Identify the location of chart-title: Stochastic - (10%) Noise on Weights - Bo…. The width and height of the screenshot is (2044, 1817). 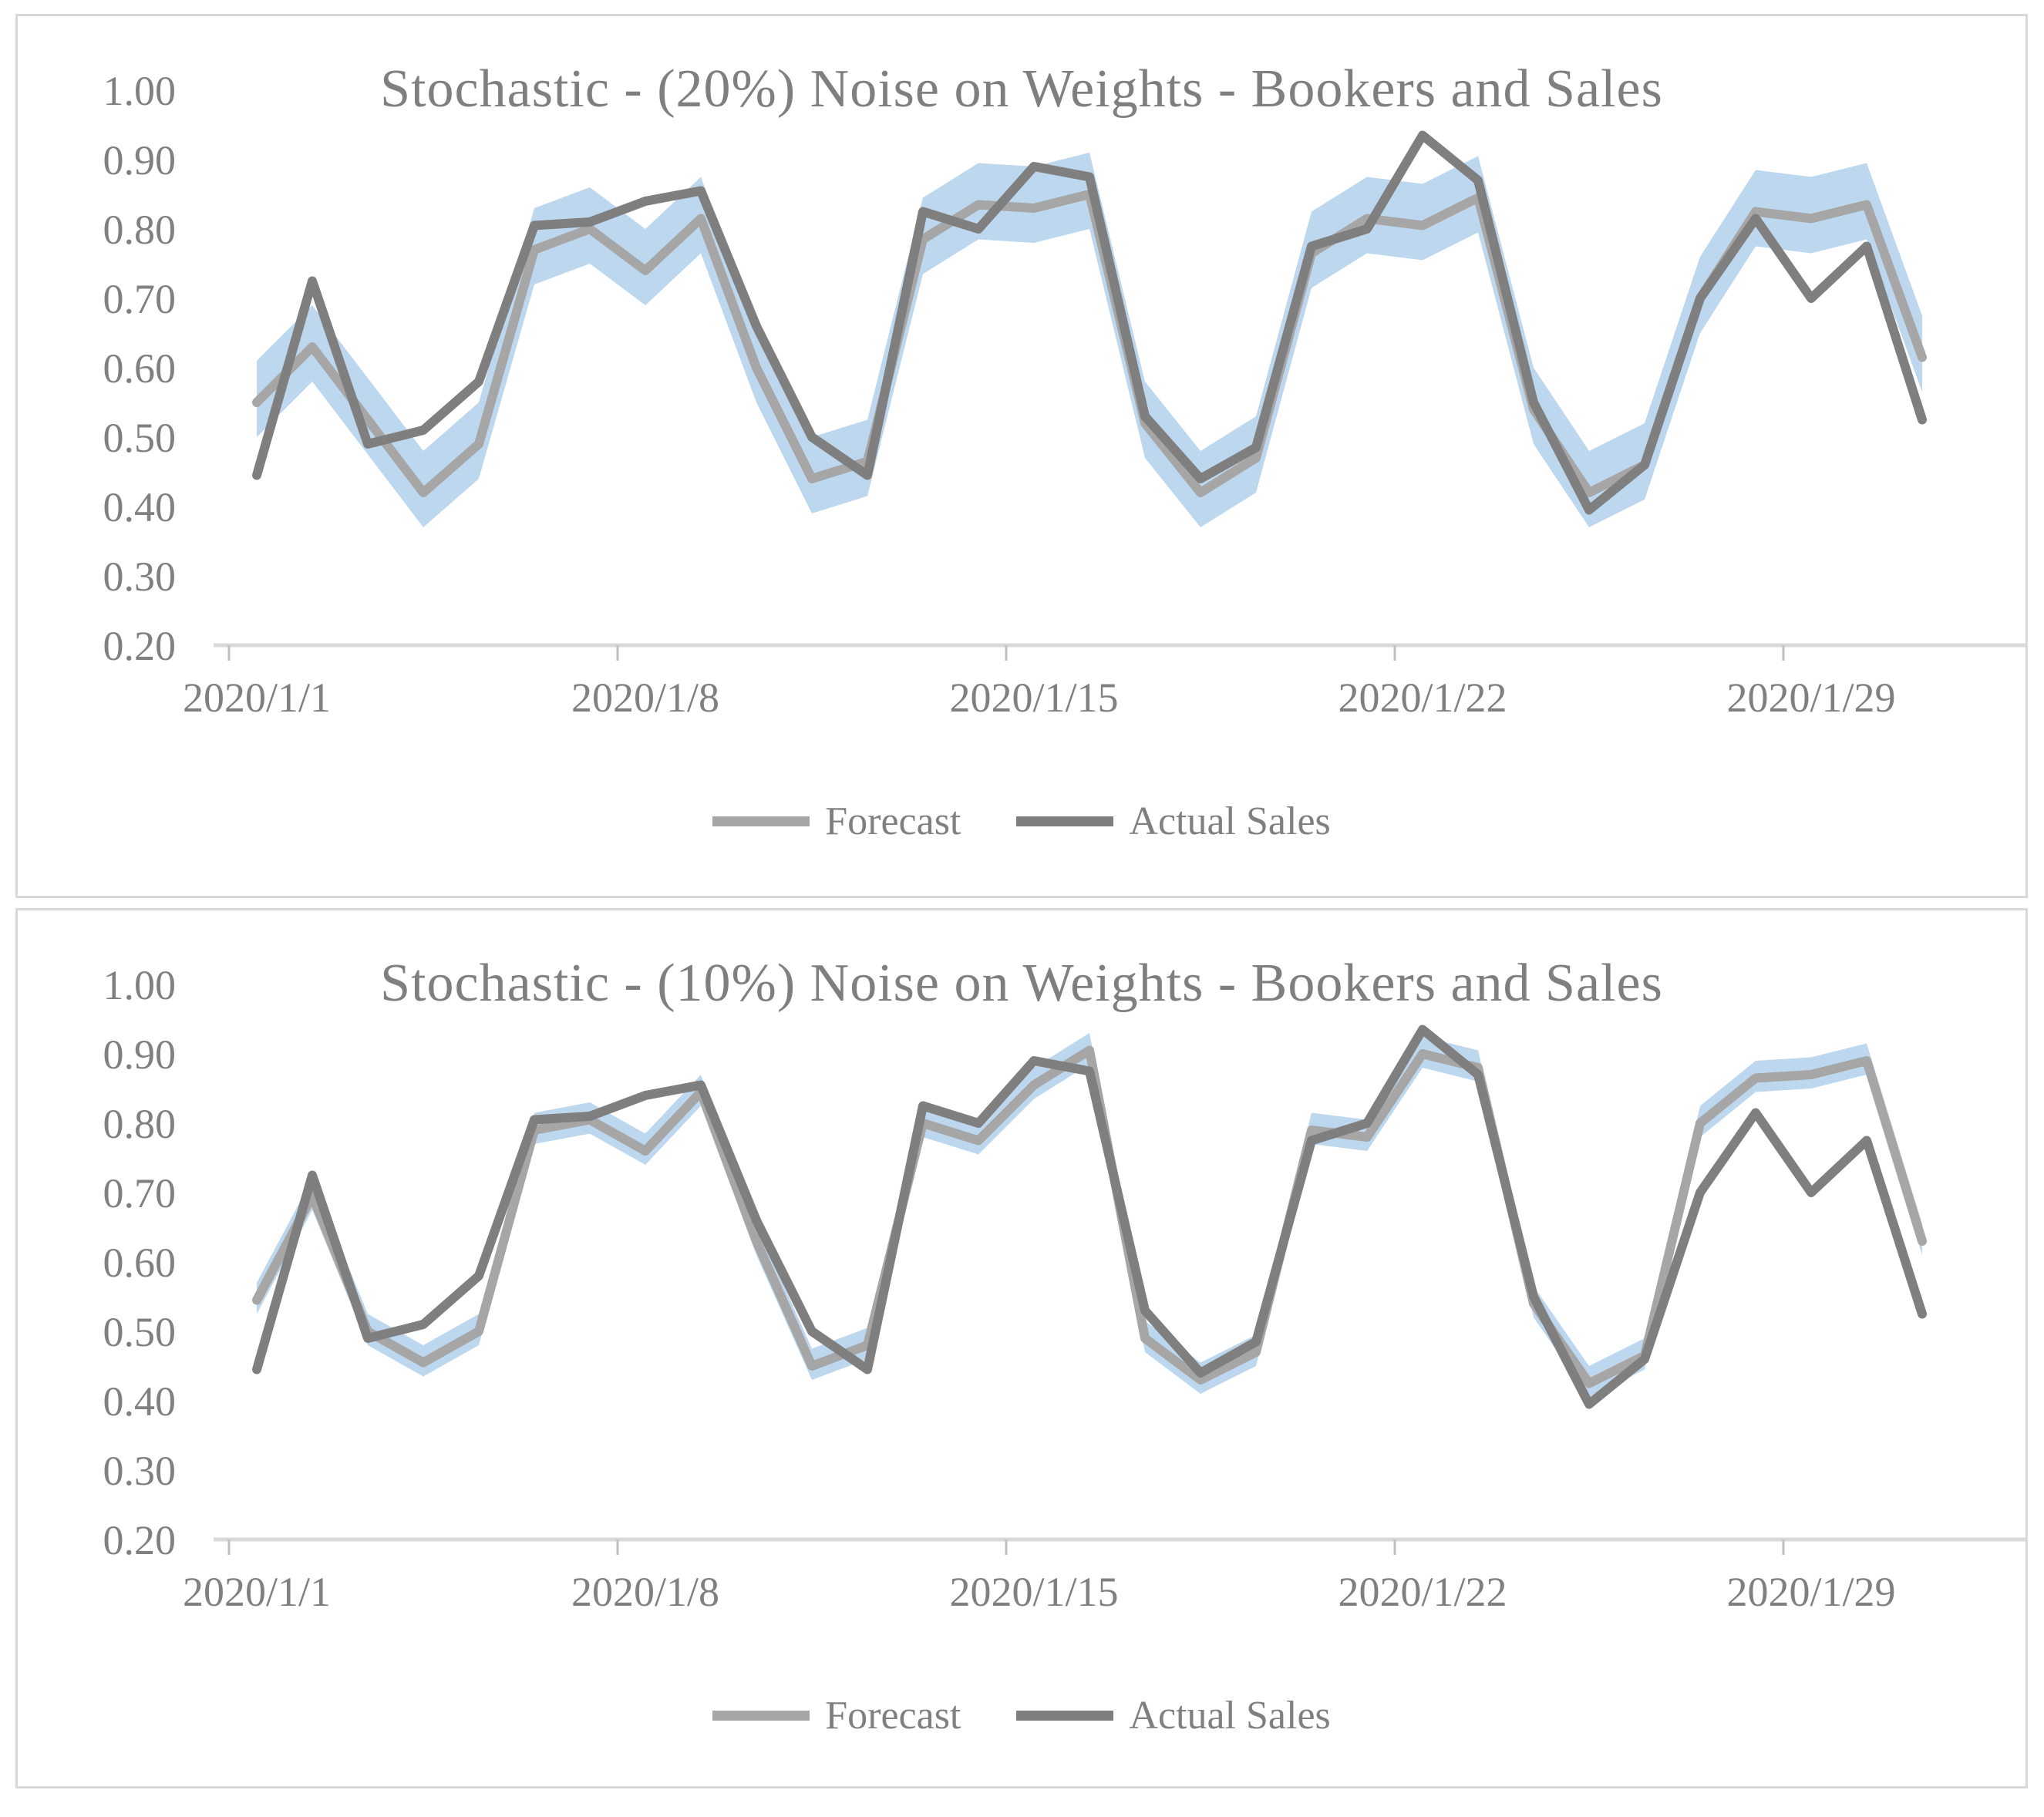
(1021, 983).